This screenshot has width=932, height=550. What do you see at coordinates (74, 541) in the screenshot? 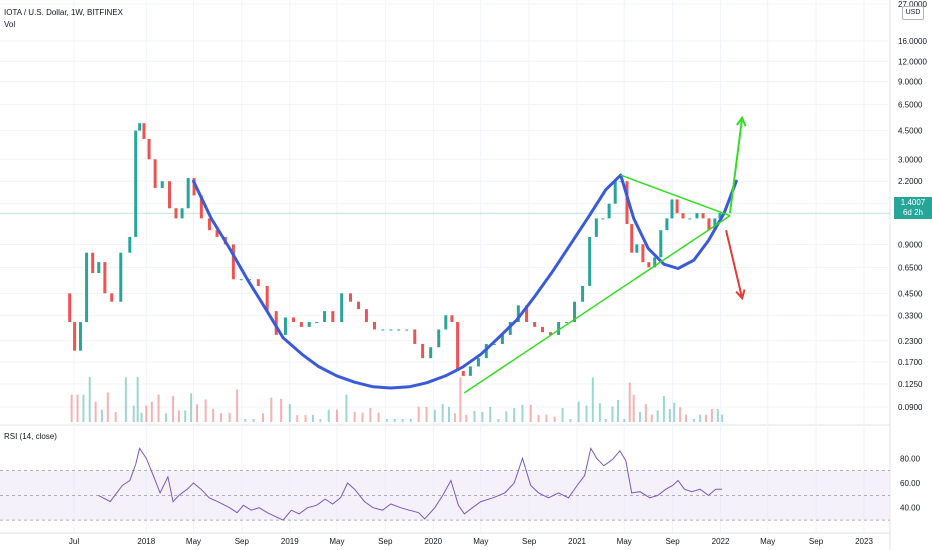
I see `time-tick-label: Jul` at bounding box center [74, 541].